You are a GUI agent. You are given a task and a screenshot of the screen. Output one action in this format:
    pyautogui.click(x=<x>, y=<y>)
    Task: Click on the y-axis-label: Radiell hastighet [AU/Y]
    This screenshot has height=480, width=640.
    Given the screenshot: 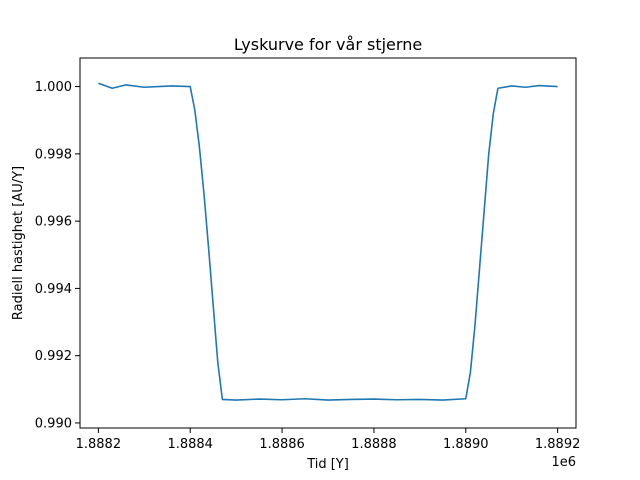 What is the action you would take?
    pyautogui.click(x=18, y=243)
    